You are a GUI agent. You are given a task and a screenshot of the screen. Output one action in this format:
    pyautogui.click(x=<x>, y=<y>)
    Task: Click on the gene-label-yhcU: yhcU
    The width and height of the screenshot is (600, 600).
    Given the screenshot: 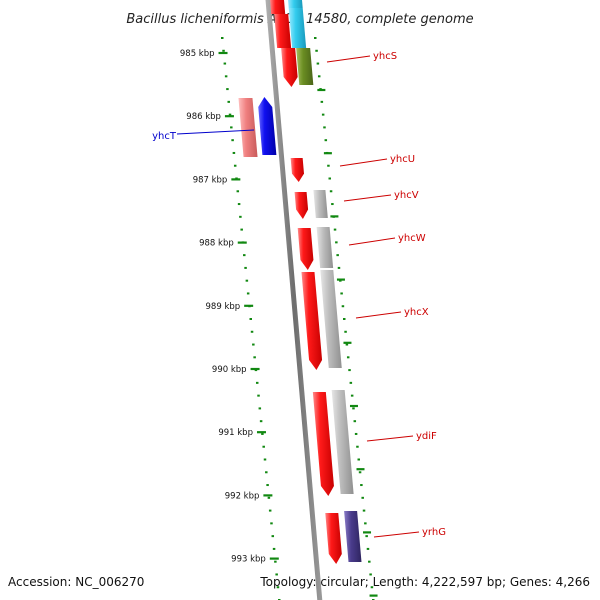 What is the action you would take?
    pyautogui.click(x=402, y=159)
    